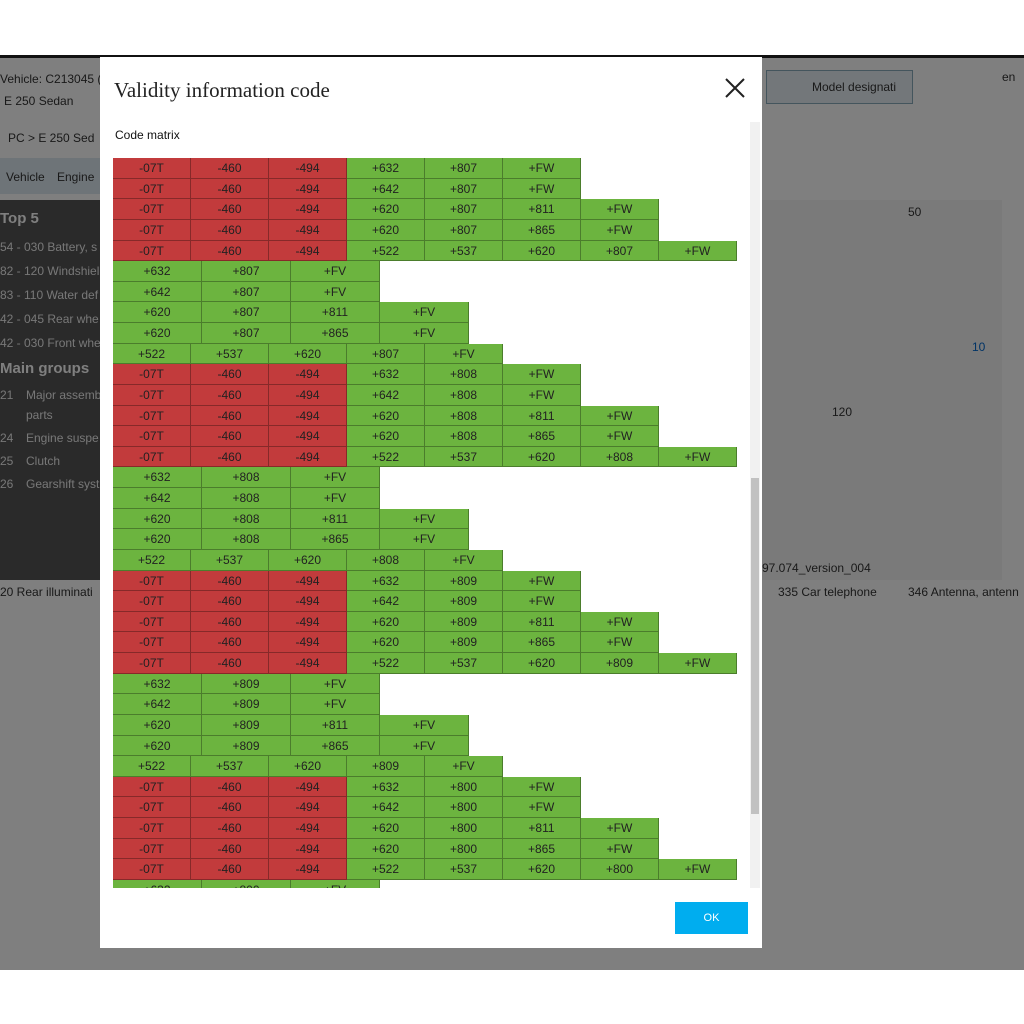  What do you see at coordinates (755, 646) in the screenshot?
I see `scrollbar-thumb` at bounding box center [755, 646].